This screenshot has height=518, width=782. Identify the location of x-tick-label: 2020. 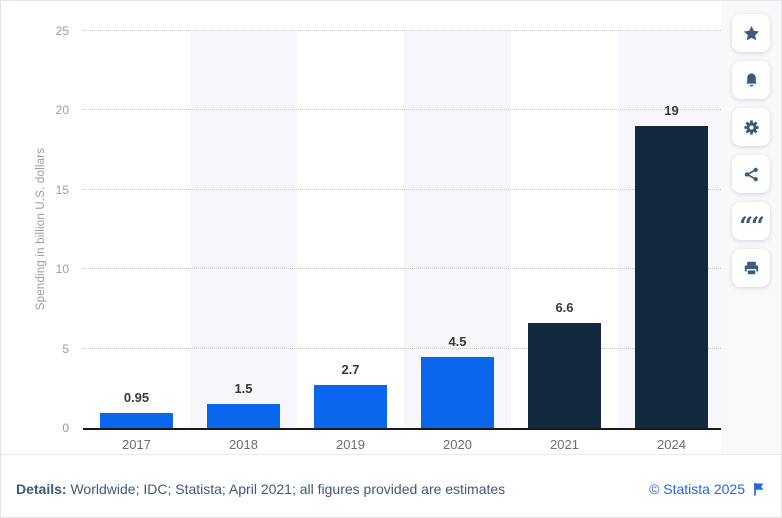
(457, 444).